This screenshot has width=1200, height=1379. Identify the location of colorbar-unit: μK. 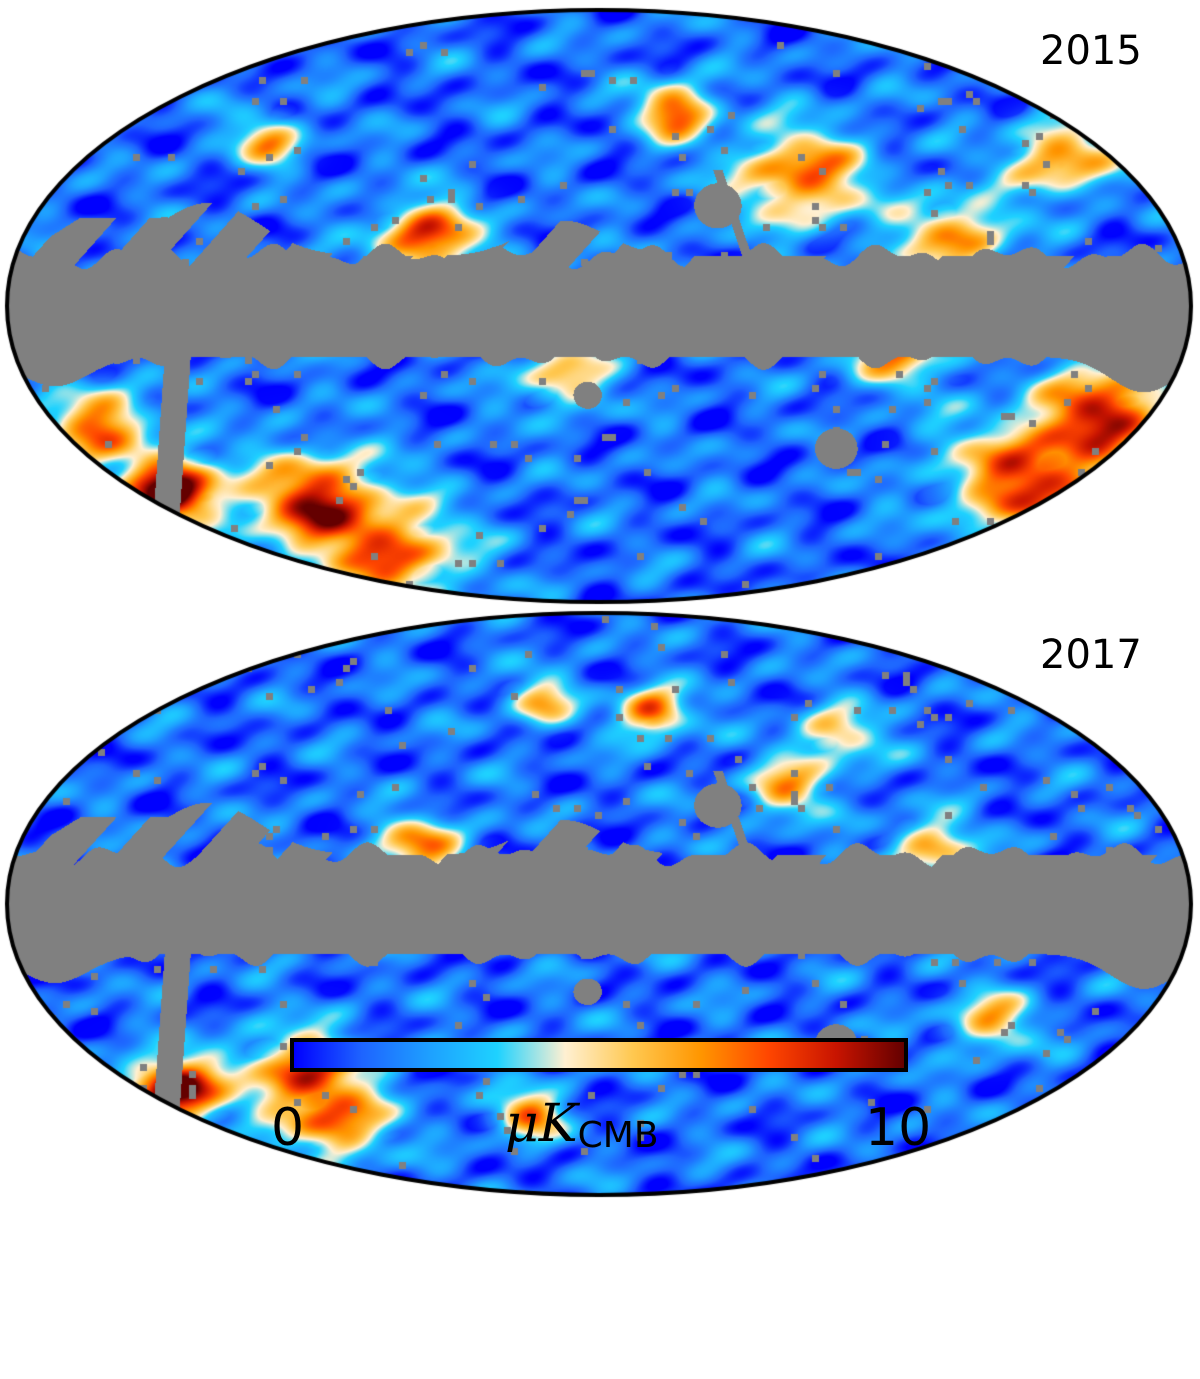
(541, 1124).